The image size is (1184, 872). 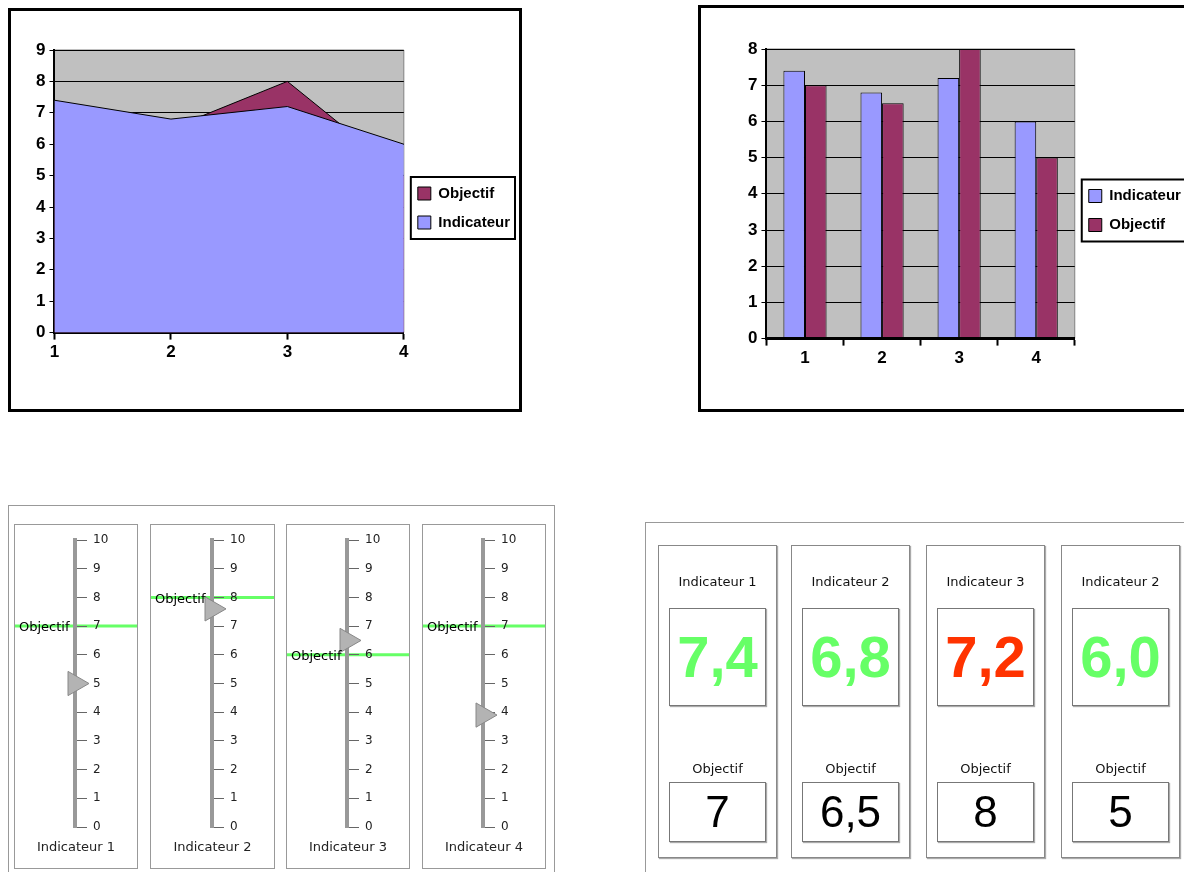 I want to click on data-label: 8, so click(x=985, y=812).